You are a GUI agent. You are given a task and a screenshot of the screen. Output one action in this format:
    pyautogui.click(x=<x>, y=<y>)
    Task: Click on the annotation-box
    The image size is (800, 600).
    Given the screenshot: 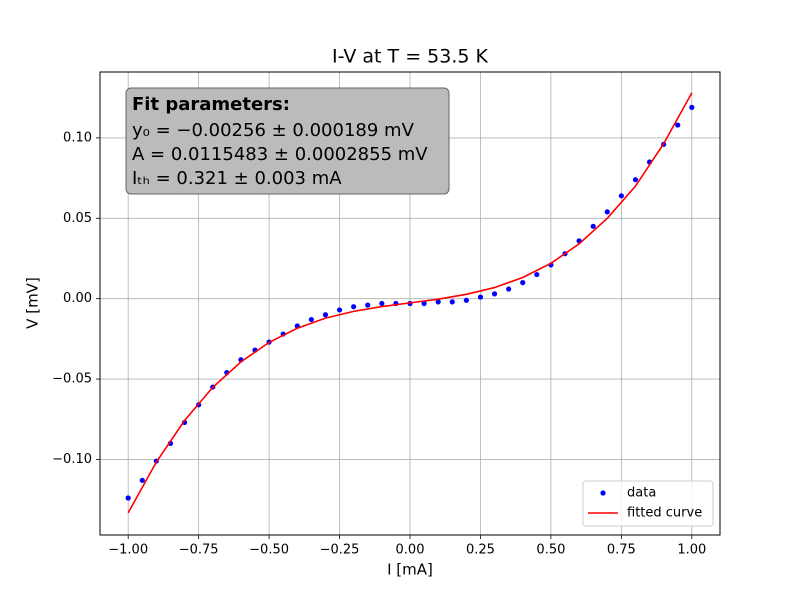 What is the action you would take?
    pyautogui.click(x=287, y=141)
    